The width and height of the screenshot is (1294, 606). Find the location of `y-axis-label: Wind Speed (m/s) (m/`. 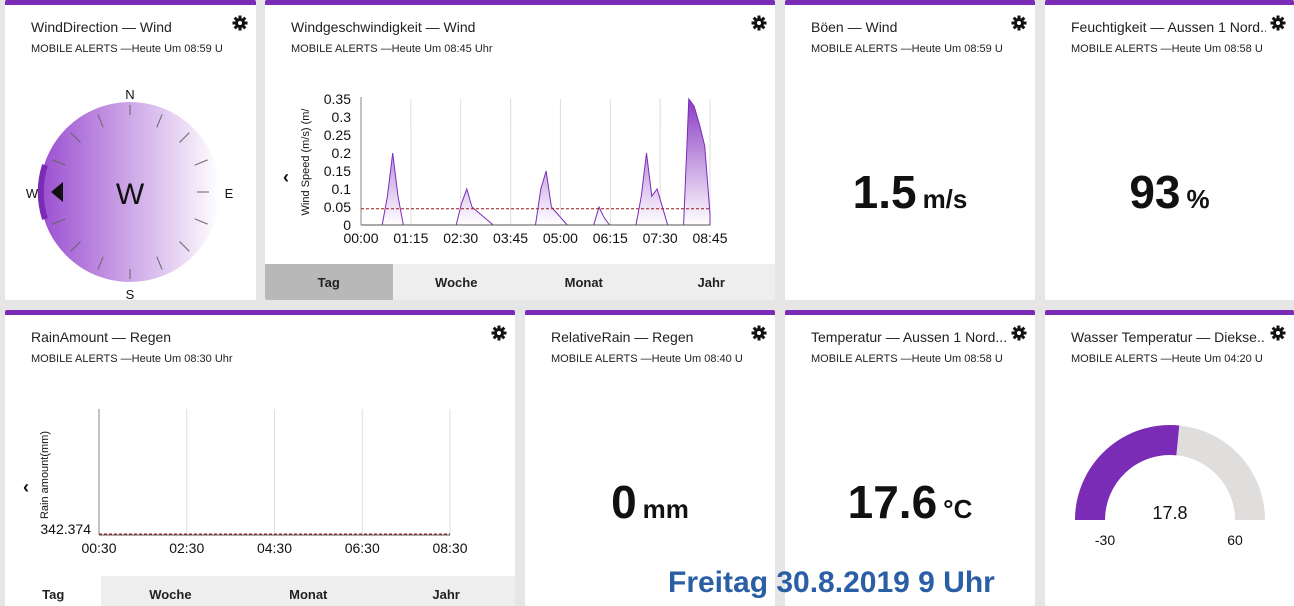

y-axis-label: Wind Speed (m/s) (m/ is located at coordinates (306, 162).